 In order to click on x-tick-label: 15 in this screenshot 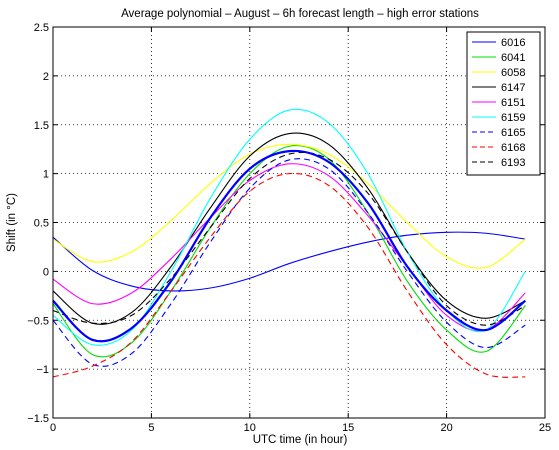, I will do `click(348, 428)`.